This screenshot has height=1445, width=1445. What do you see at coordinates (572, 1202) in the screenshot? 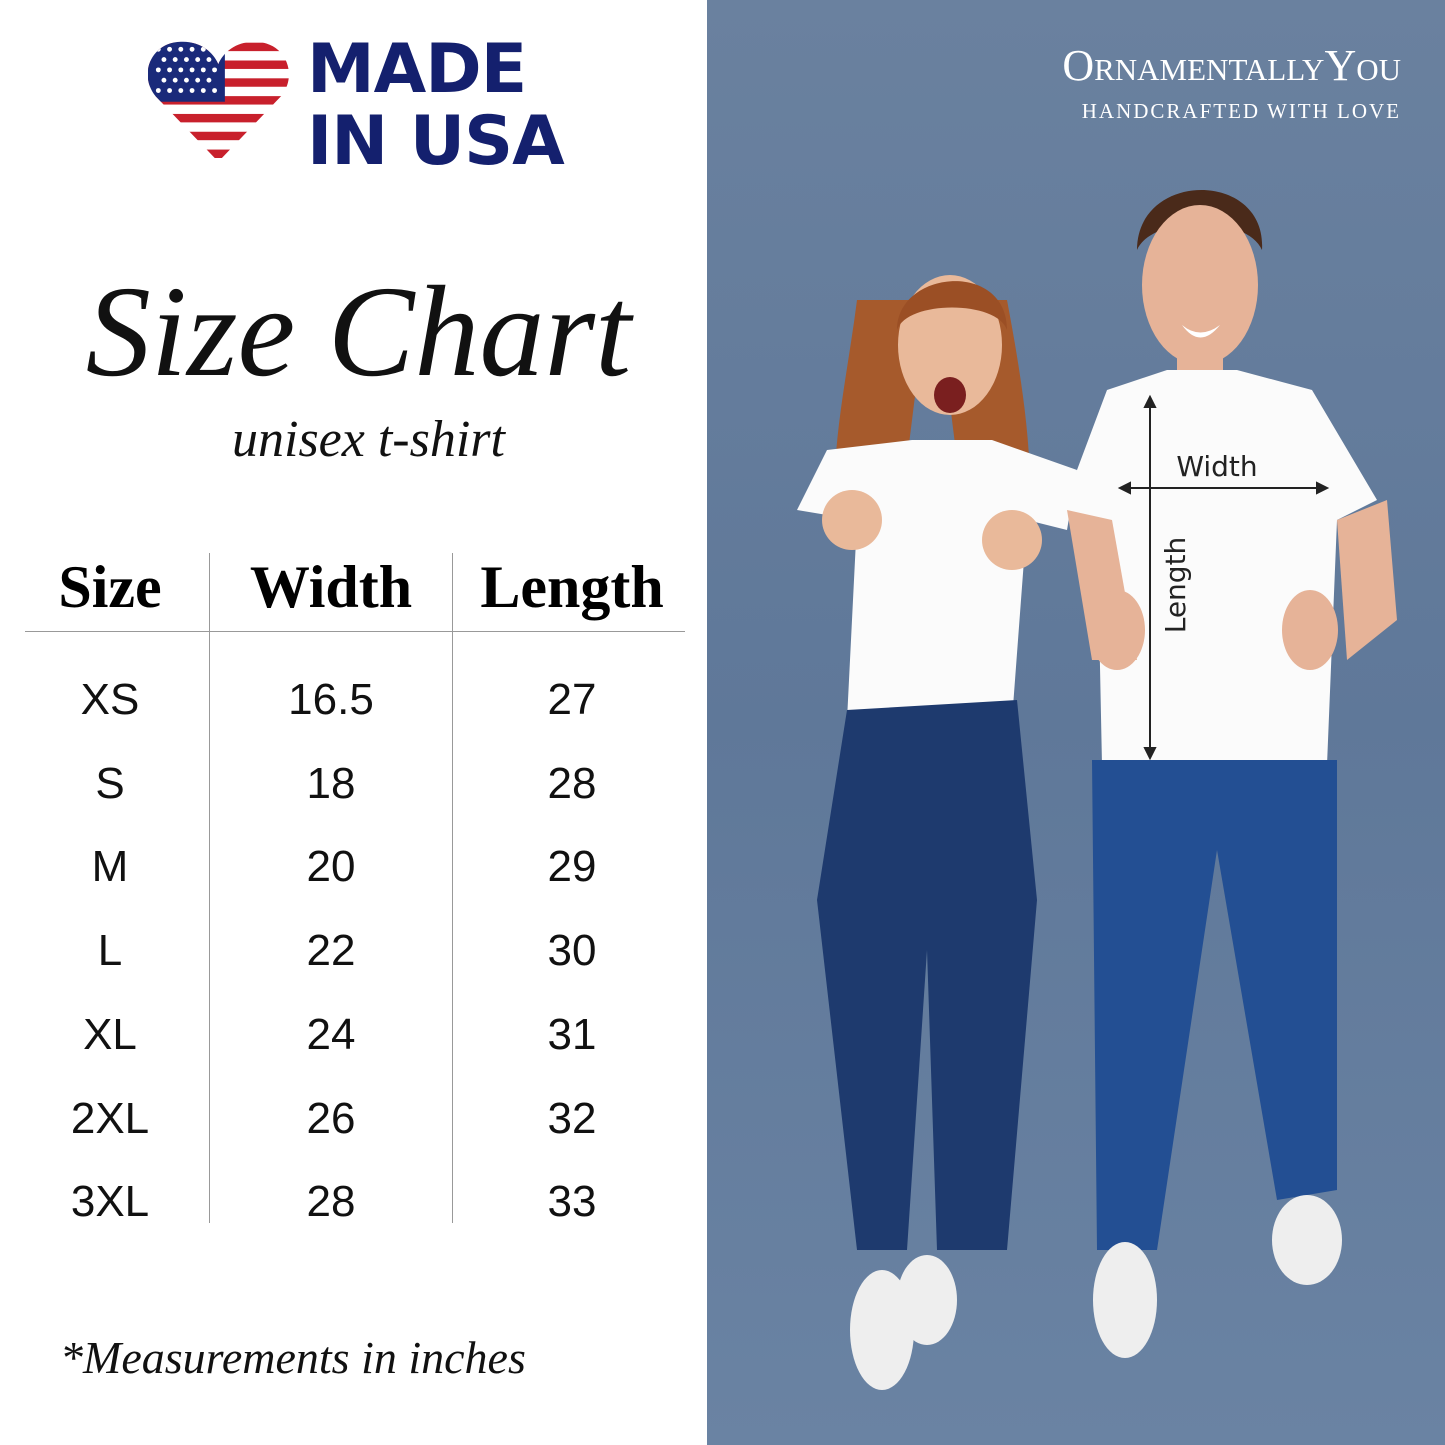
I see `length-cell: 33` at bounding box center [572, 1202].